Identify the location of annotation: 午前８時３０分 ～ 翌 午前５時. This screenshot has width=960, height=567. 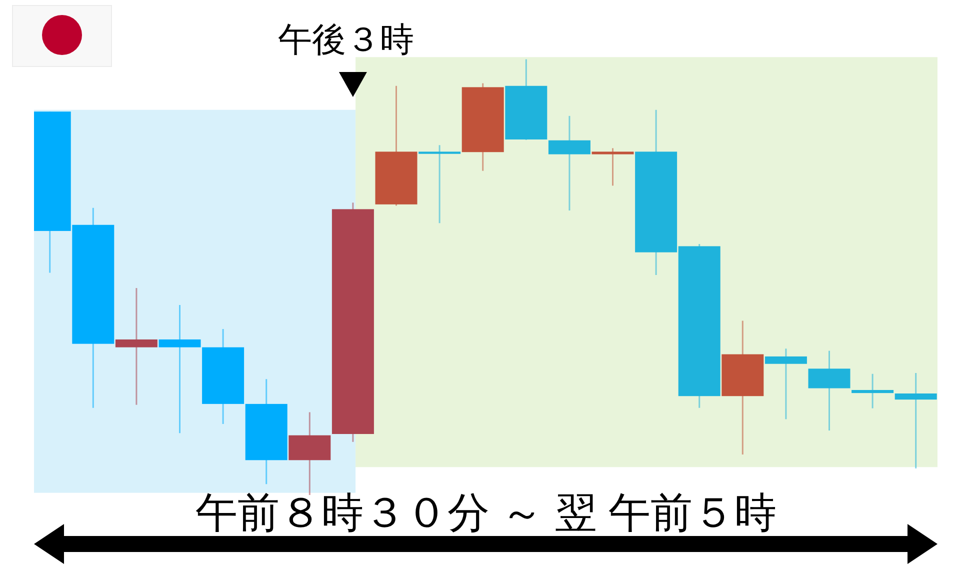
(486, 512).